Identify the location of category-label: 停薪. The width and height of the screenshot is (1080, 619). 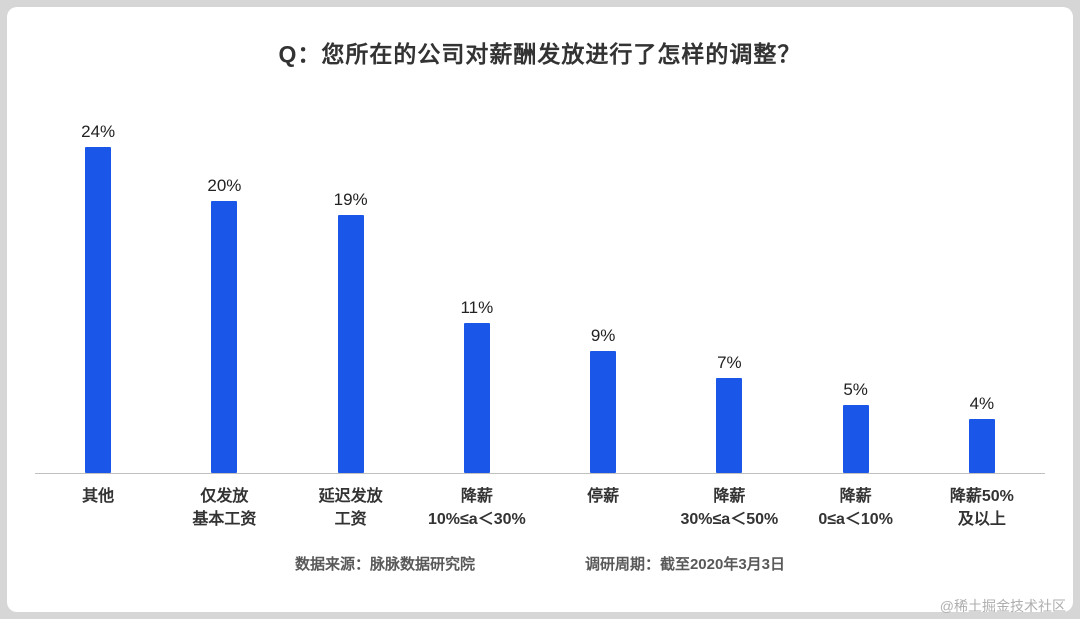
(603, 496).